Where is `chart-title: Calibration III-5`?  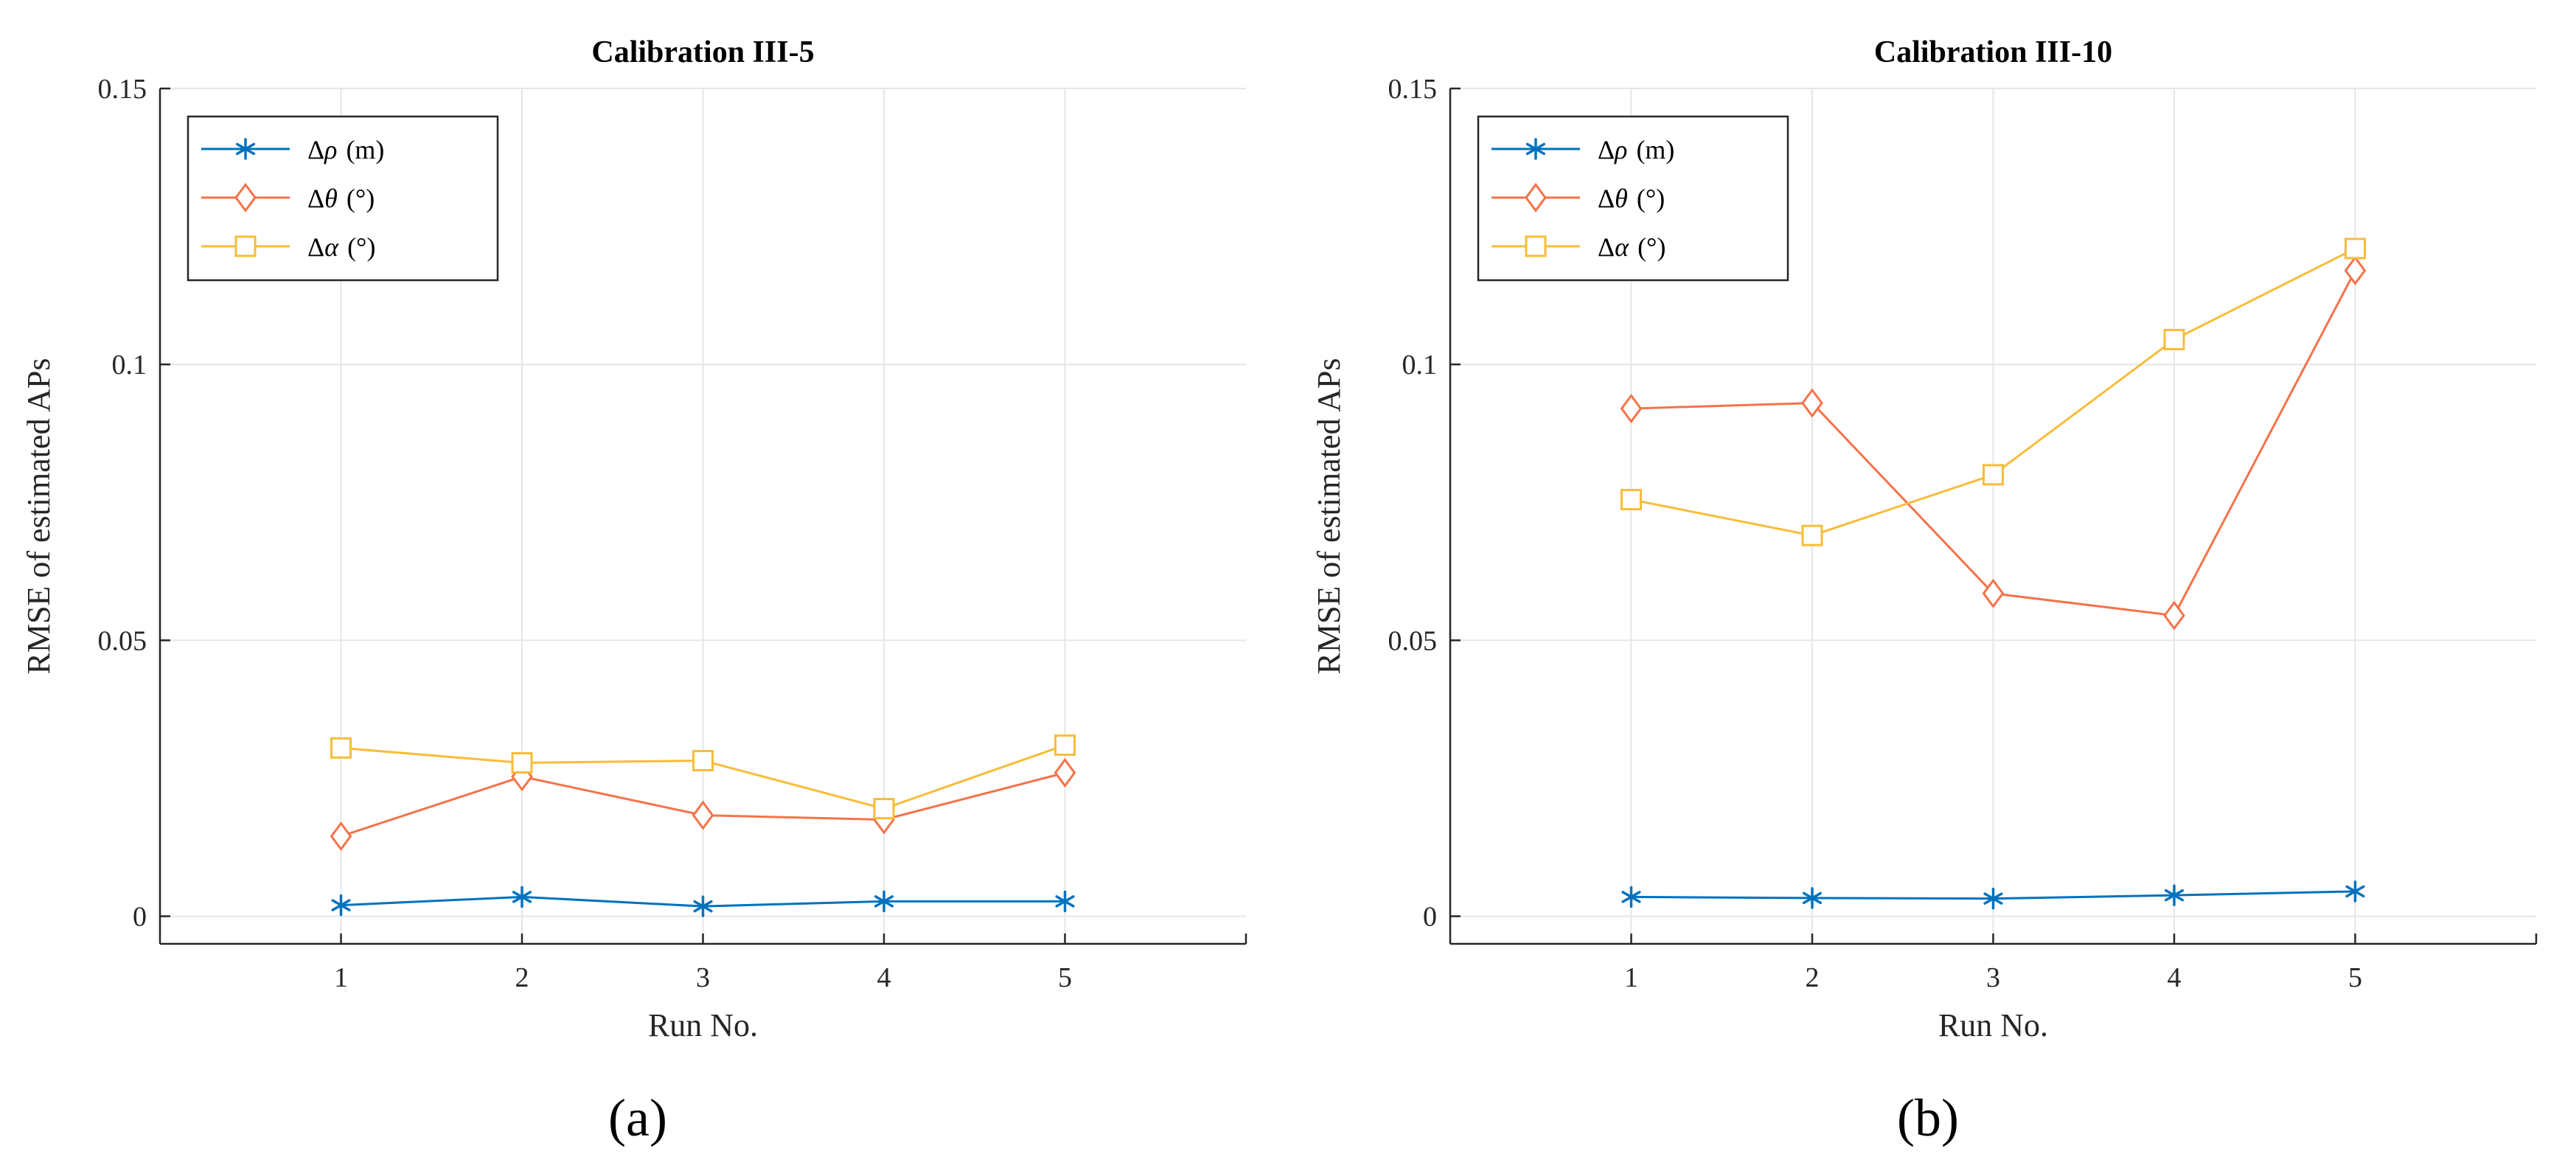
chart-title: Calibration III-5 is located at coordinates (702, 52).